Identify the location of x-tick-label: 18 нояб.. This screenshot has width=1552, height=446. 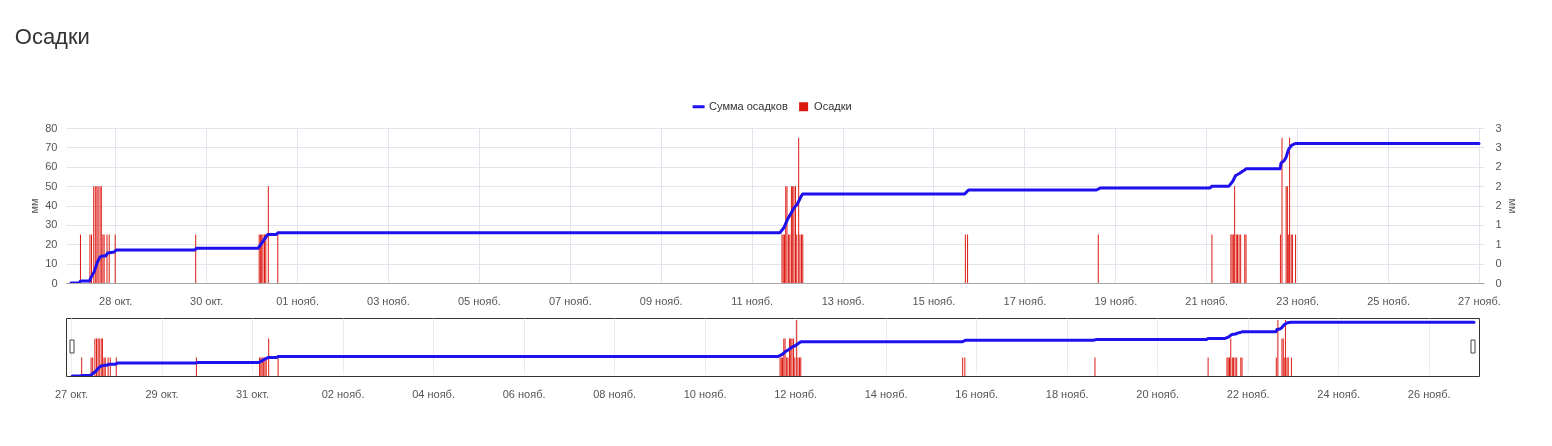
(1067, 393).